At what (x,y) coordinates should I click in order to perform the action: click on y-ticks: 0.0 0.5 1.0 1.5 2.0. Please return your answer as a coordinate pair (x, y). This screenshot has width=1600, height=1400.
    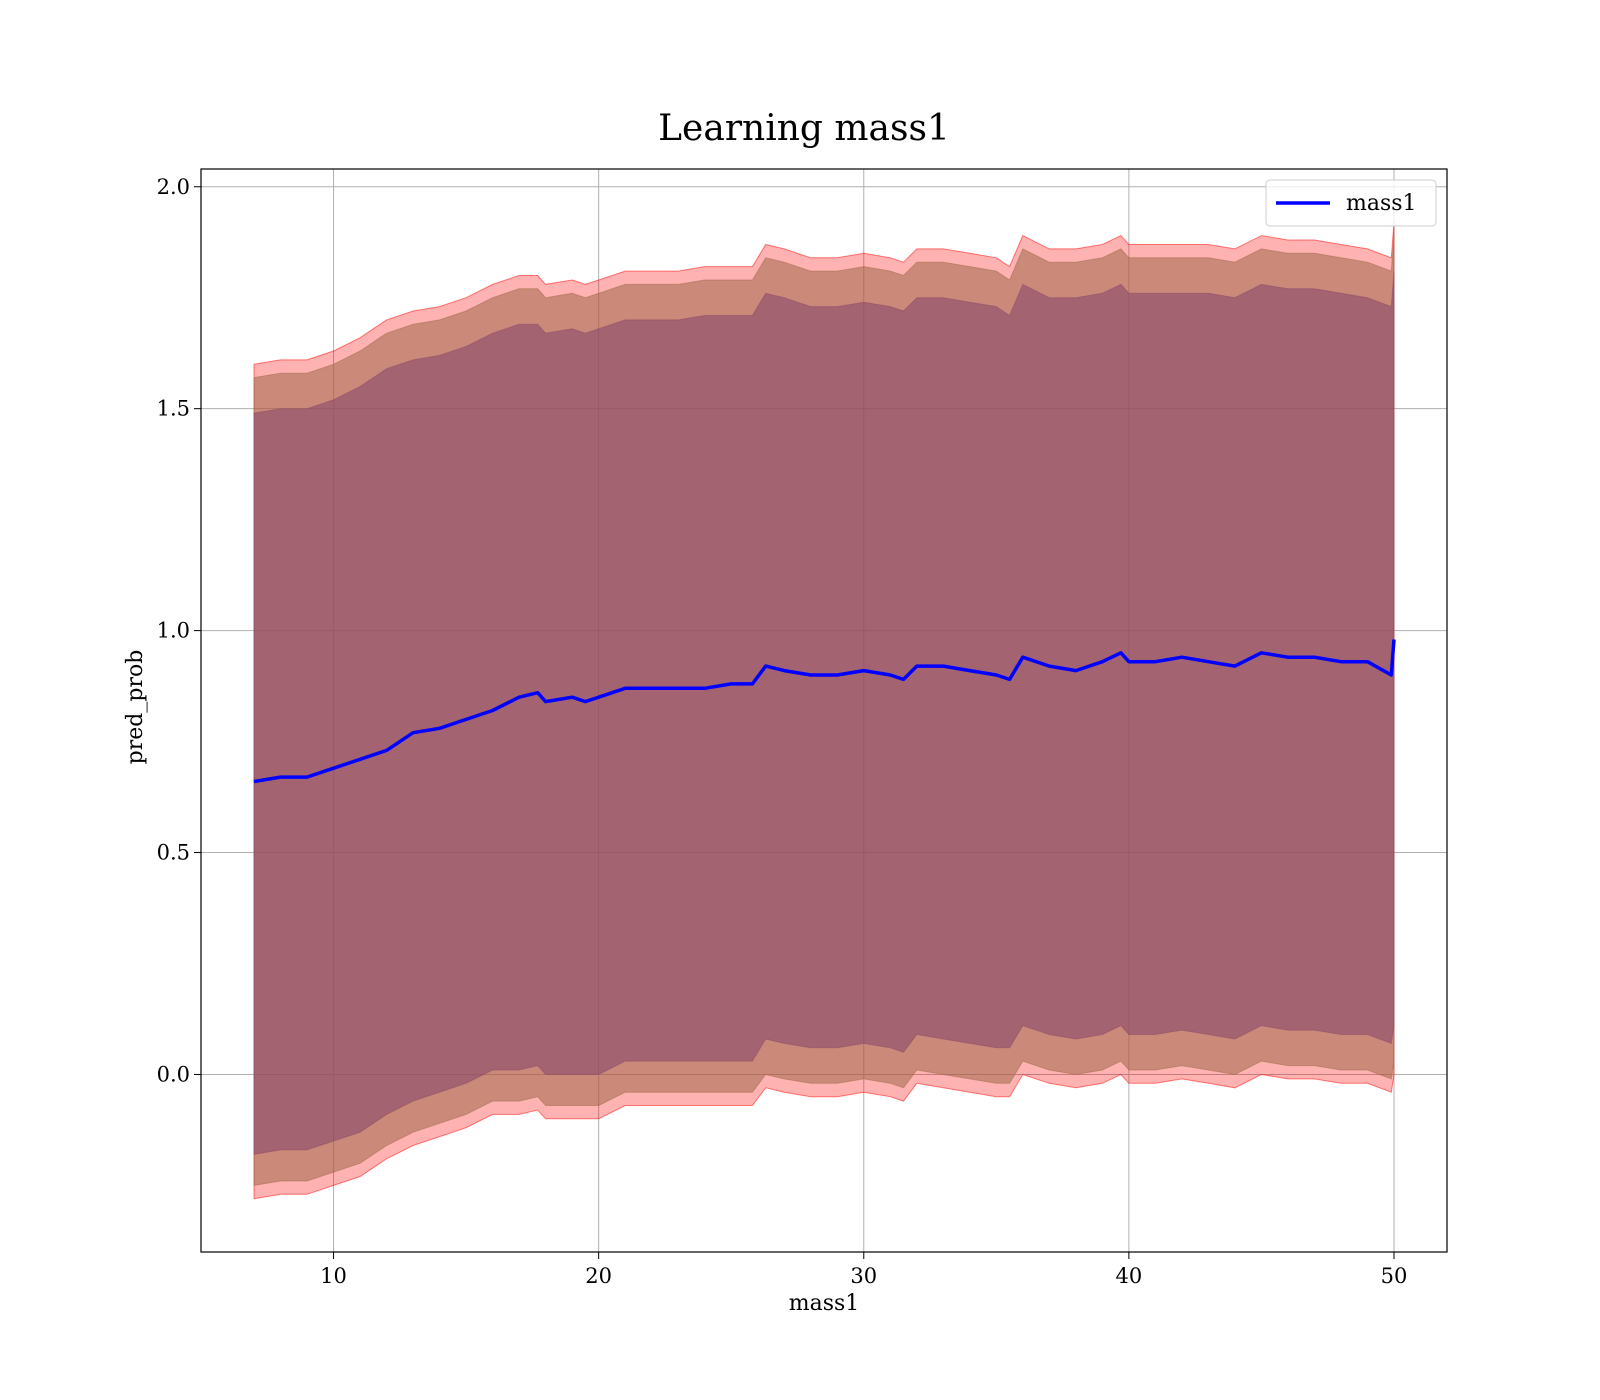
    Looking at the image, I should click on (179, 630).